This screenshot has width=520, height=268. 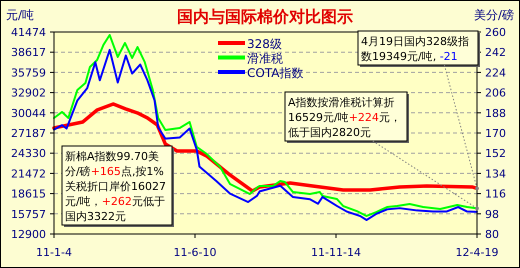 I want to click on y-tick-label: 32902, so click(x=28, y=93).